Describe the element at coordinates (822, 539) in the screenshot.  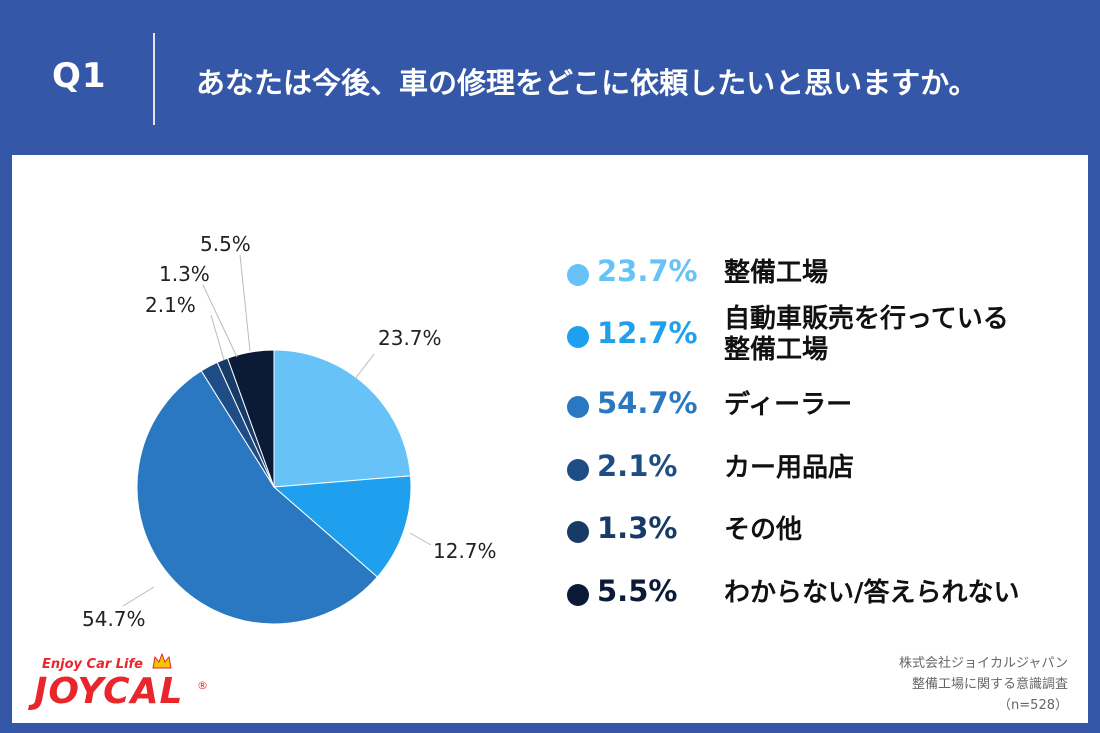
I see `legend-item-5: 1.3% その他` at that location.